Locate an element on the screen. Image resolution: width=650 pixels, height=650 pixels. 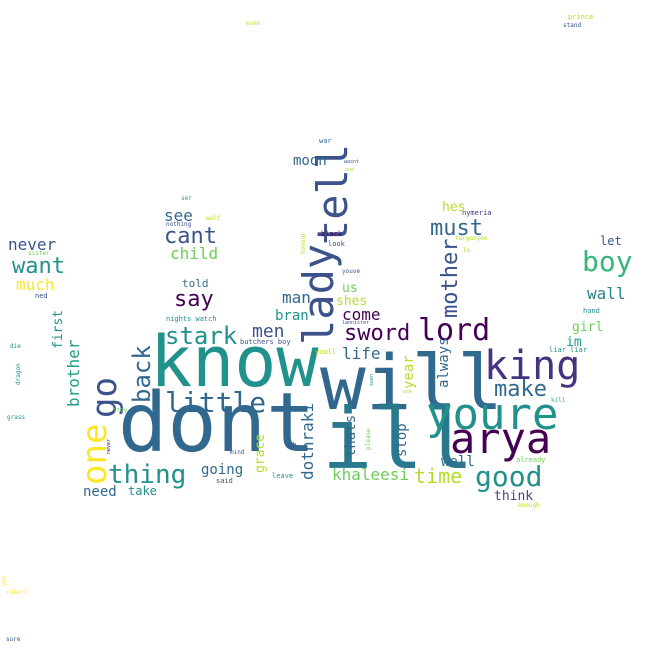
word: already is located at coordinates (531, 460).